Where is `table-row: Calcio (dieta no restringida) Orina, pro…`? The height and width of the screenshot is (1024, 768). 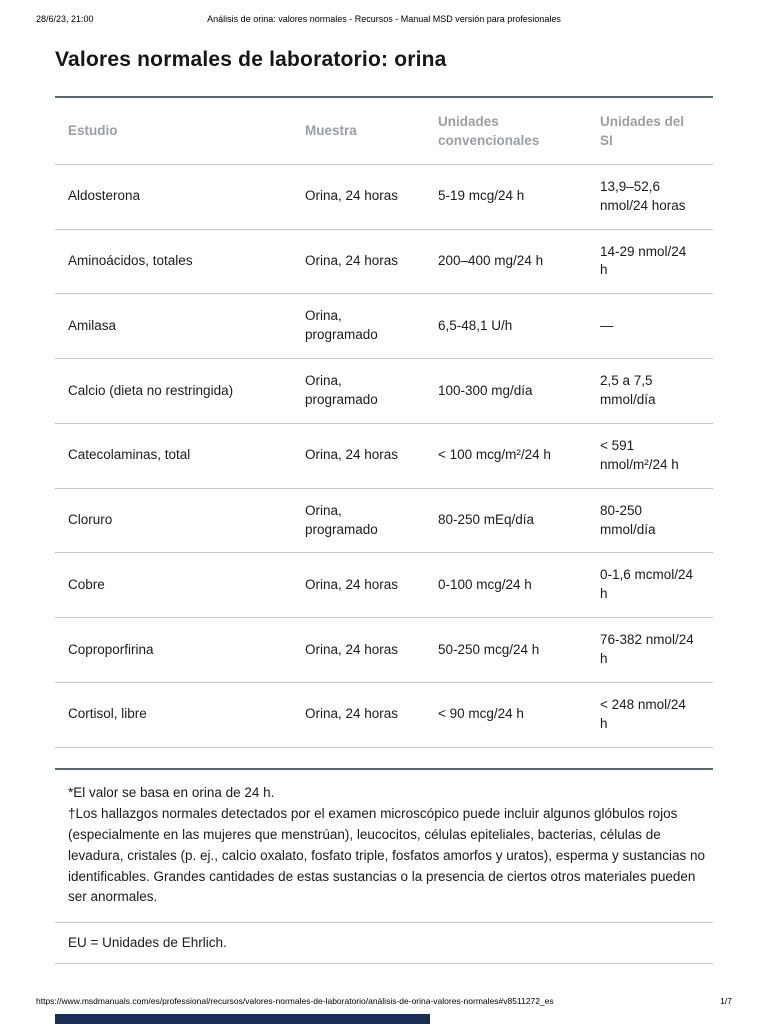 table-row: Calcio (dieta no restringida) Orina, pro… is located at coordinates (384, 391).